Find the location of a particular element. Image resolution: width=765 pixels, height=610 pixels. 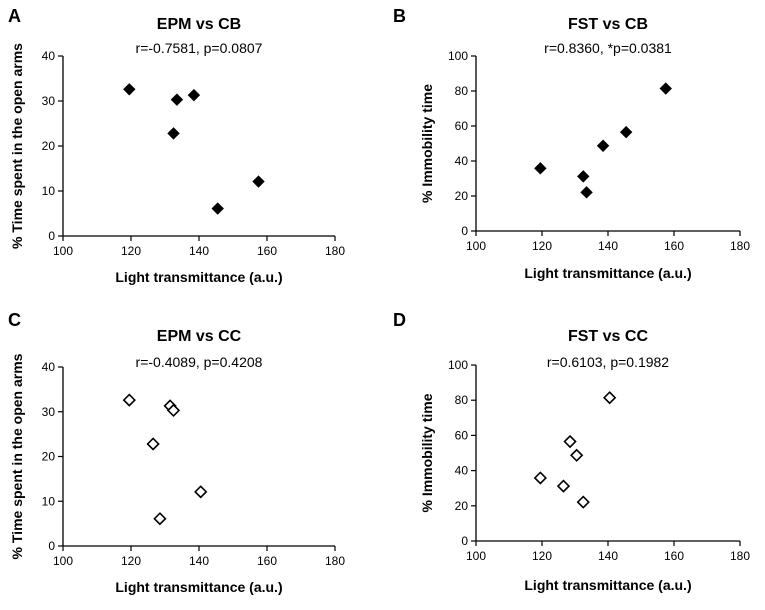

panel-letter: A is located at coordinates (14, 16).